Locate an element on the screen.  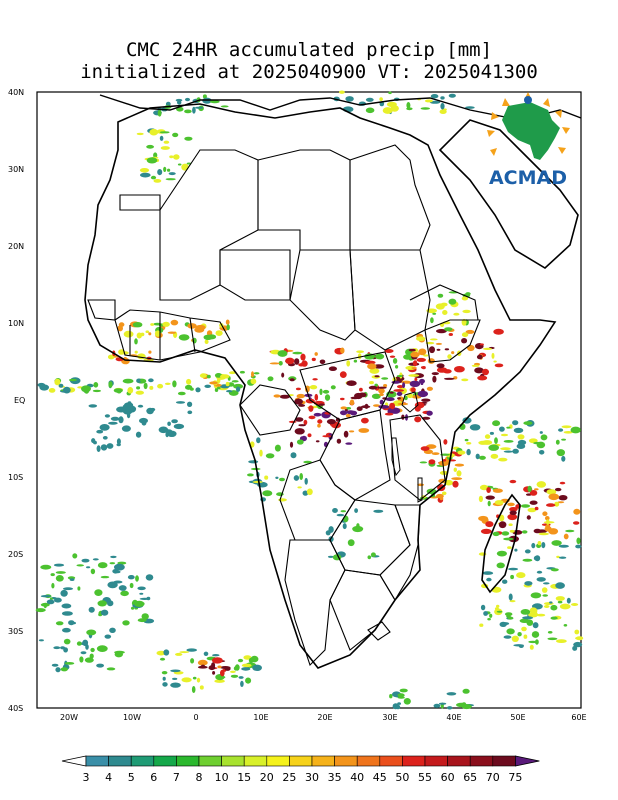
lat-label: 20N is located at coordinates (16, 246).